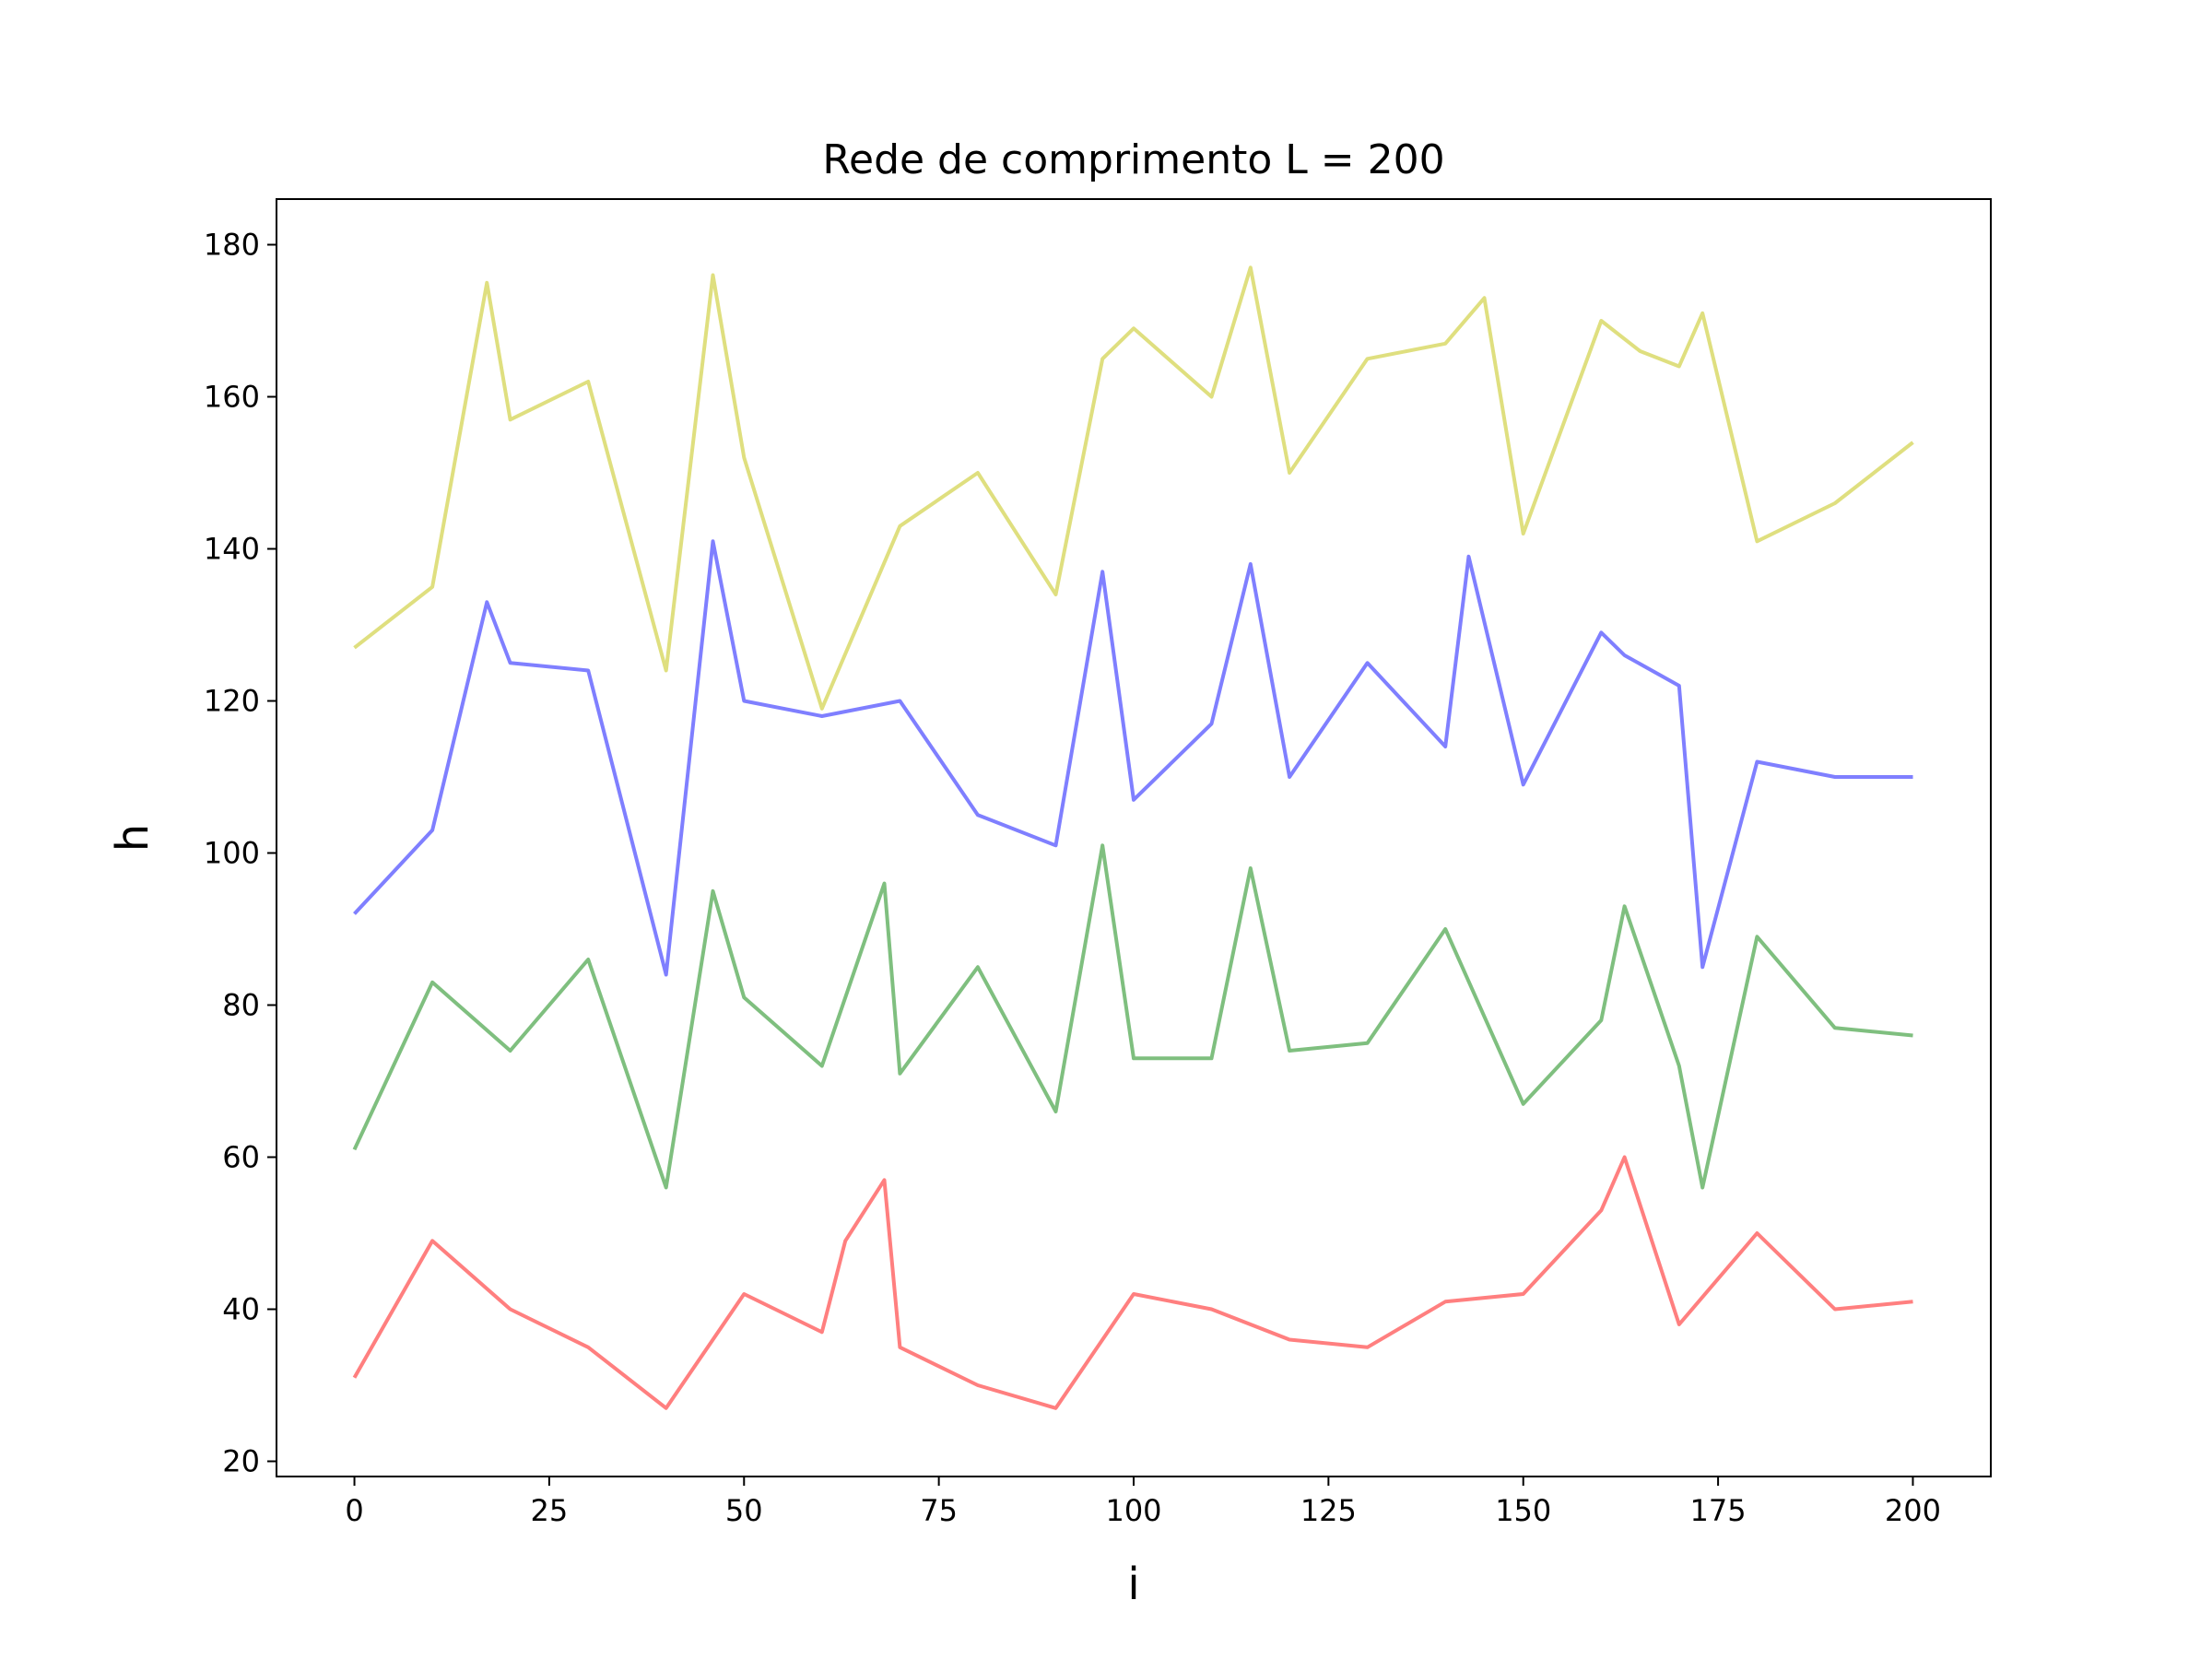 Image resolution: width=2212 pixels, height=1659 pixels. Describe the element at coordinates (133, 838) in the screenshot. I see `y-axis-label: h` at that location.